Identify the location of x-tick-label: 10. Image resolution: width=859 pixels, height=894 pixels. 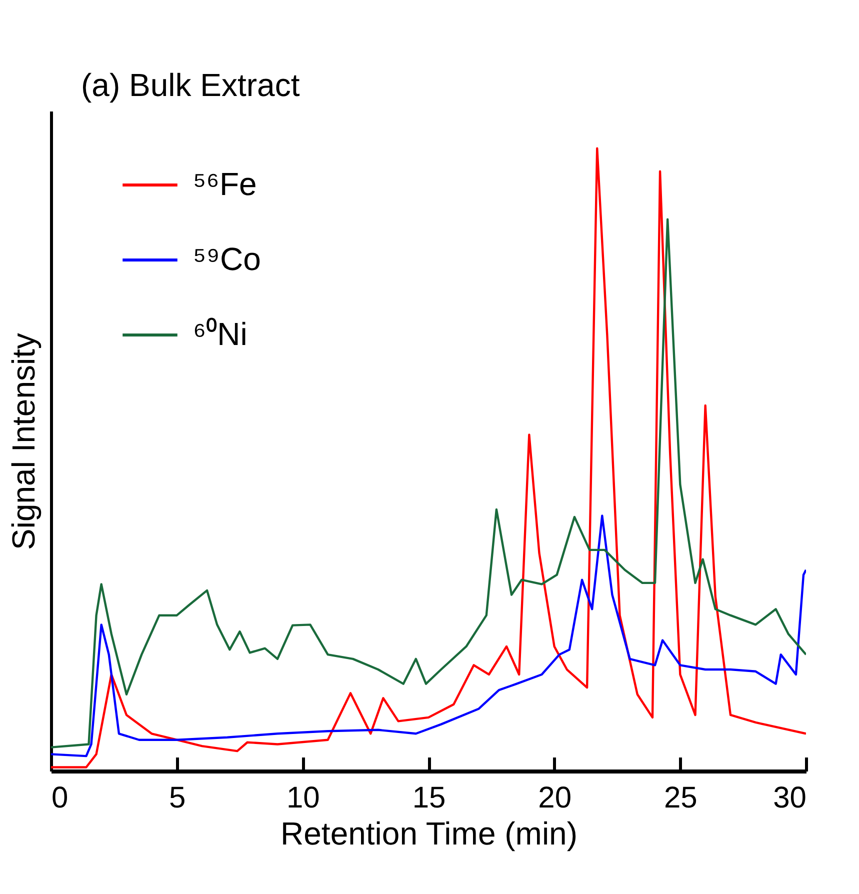
(303, 798).